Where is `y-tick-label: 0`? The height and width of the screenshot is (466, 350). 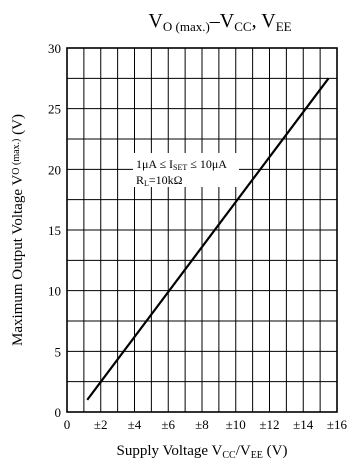
y-tick-label: 0 is located at coordinates (58, 412).